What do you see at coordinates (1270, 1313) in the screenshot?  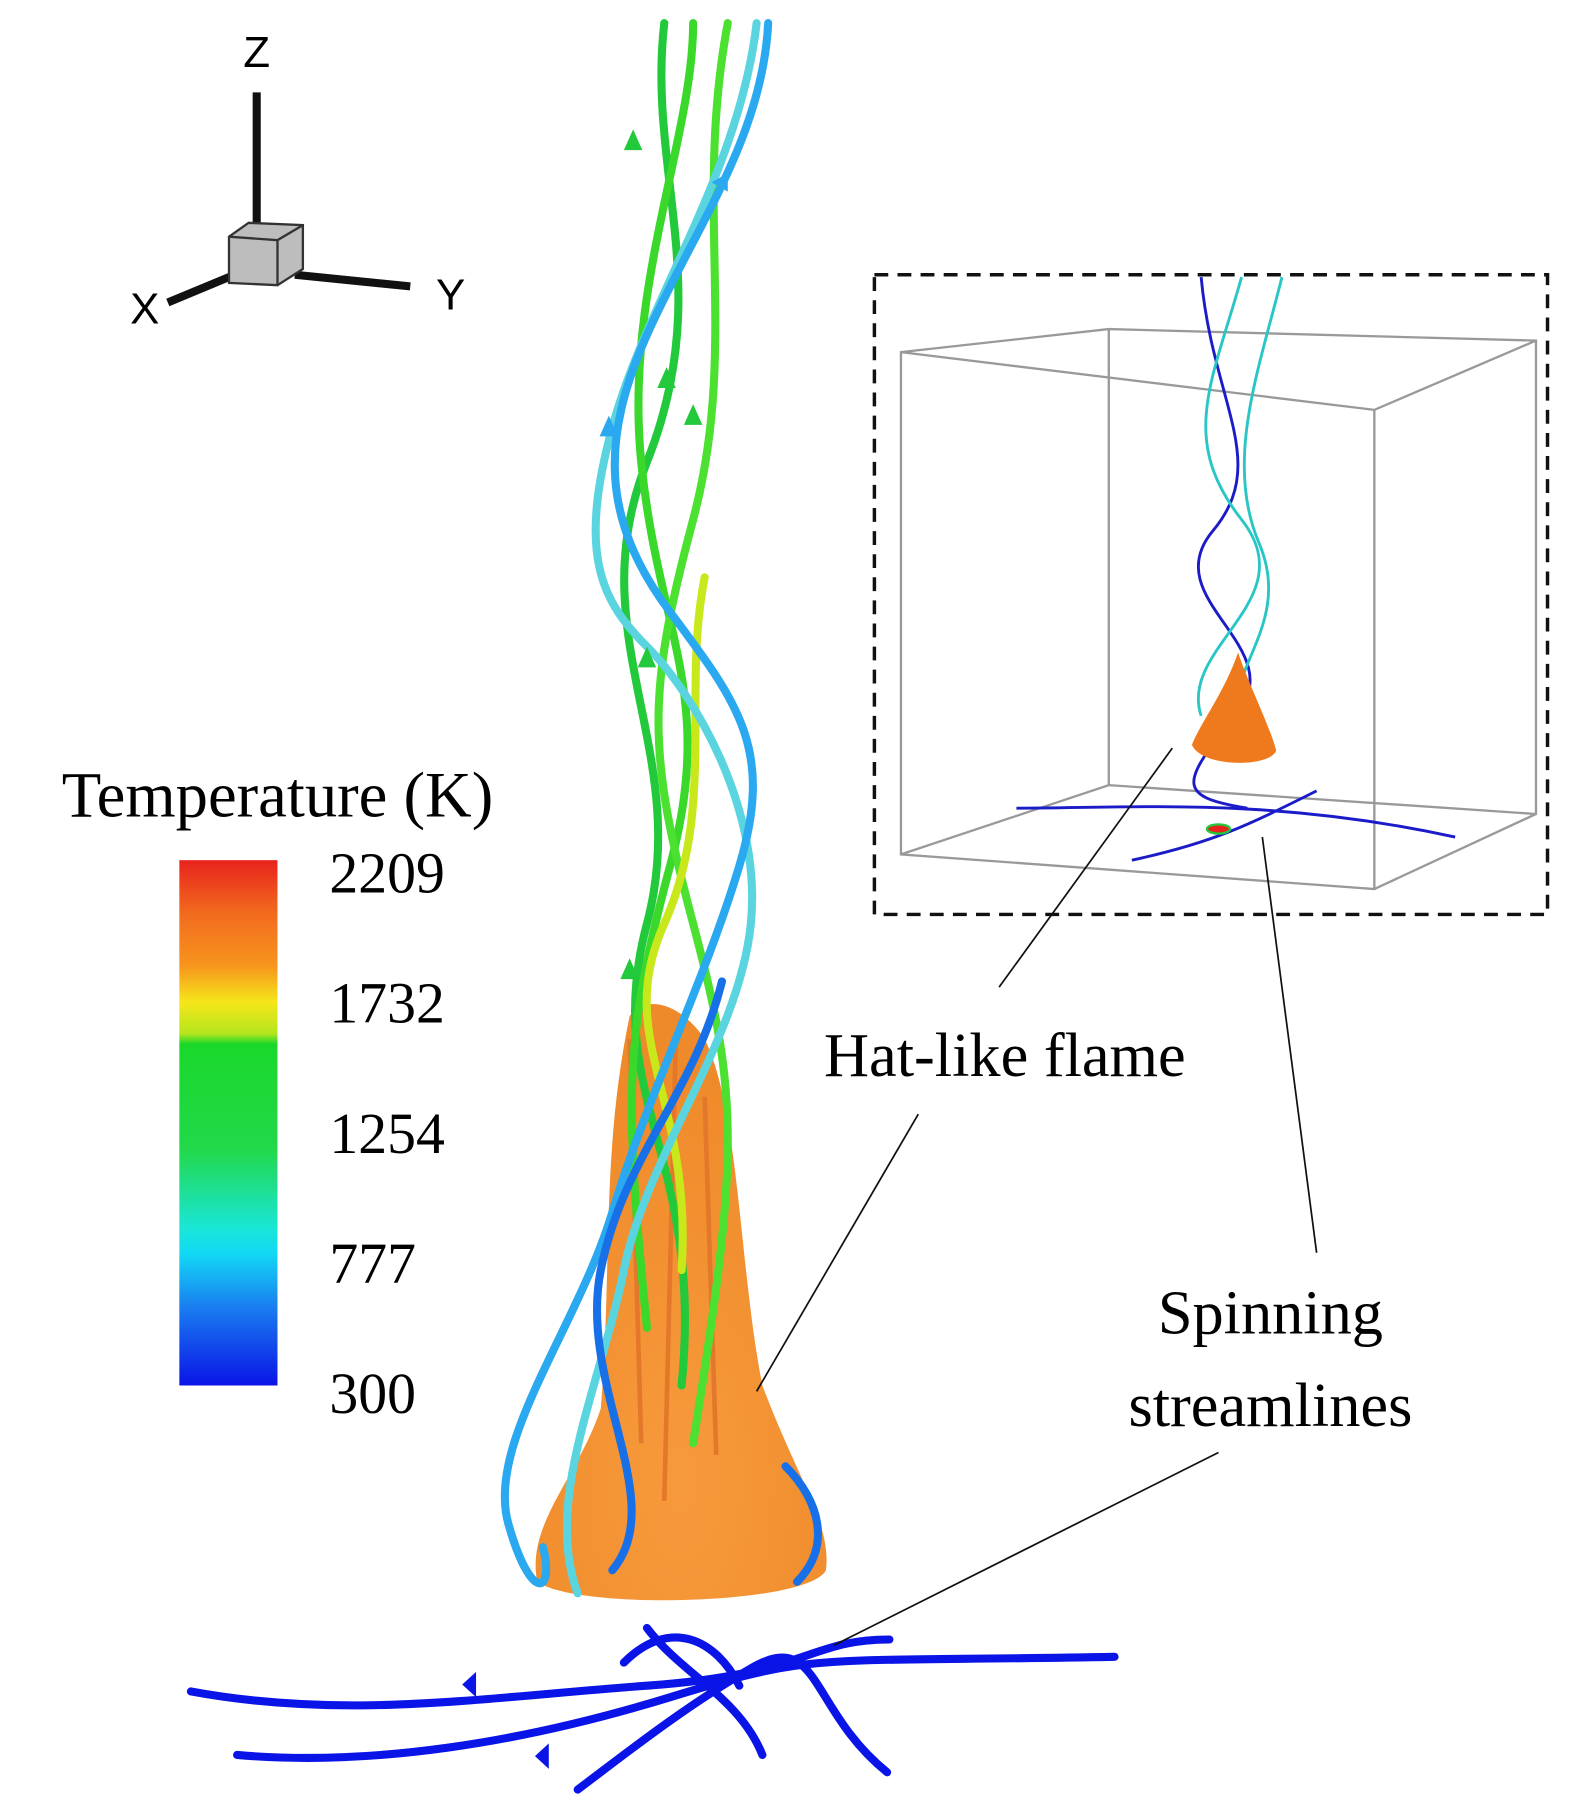 I see `annotation-streamlines: Spinning` at bounding box center [1270, 1313].